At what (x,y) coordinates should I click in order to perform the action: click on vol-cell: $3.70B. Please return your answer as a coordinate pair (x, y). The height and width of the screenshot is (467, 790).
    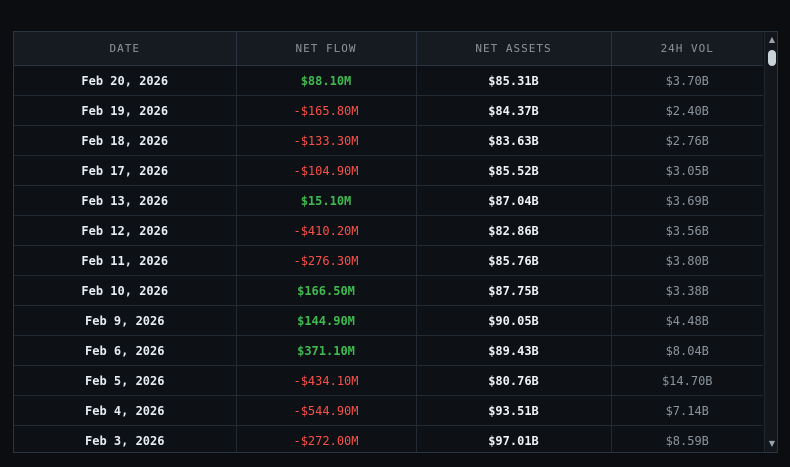
    Looking at the image, I should click on (687, 80).